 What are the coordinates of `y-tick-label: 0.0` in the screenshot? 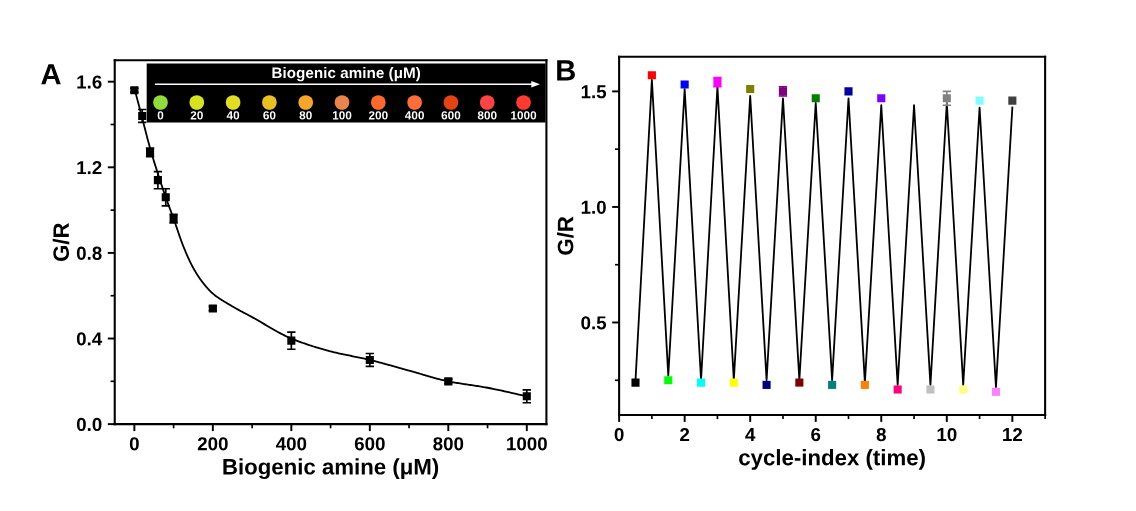 It's located at (89, 424).